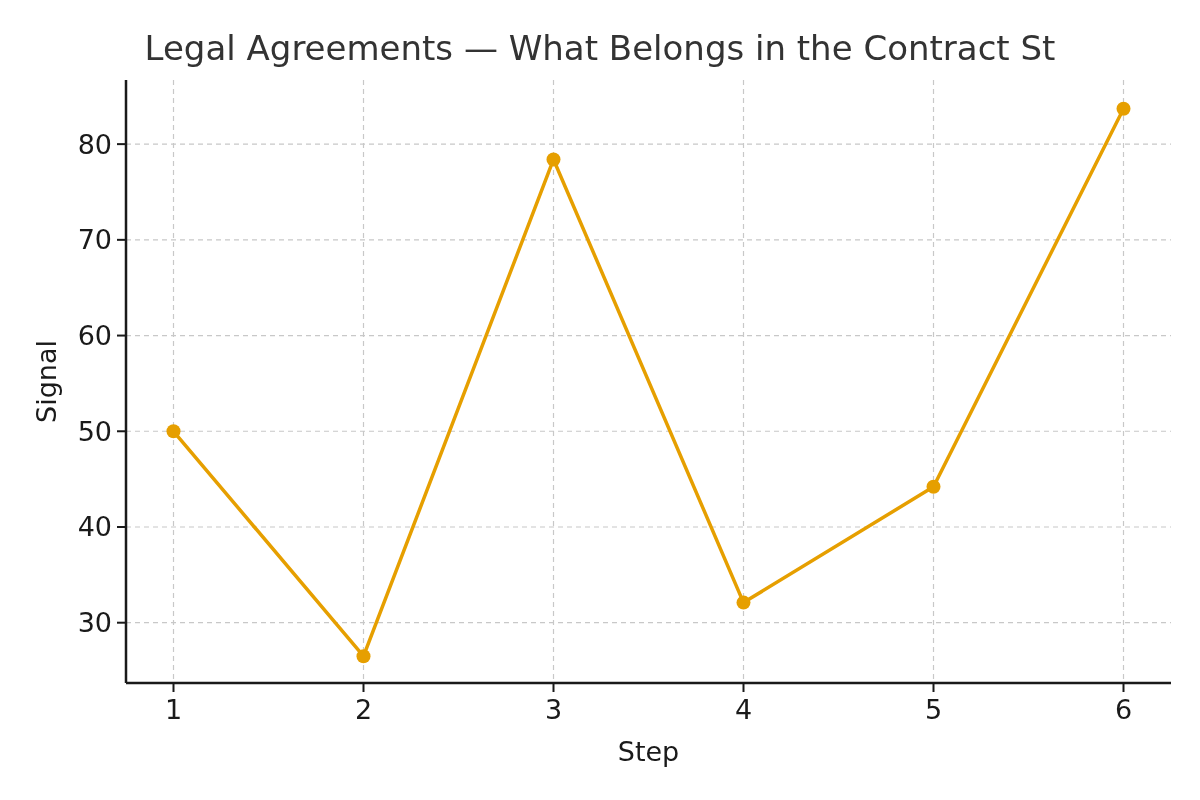 Image resolution: width=1200 pixels, height=800 pixels. Describe the element at coordinates (1123, 709) in the screenshot. I see `x-tick-label: 6` at that location.